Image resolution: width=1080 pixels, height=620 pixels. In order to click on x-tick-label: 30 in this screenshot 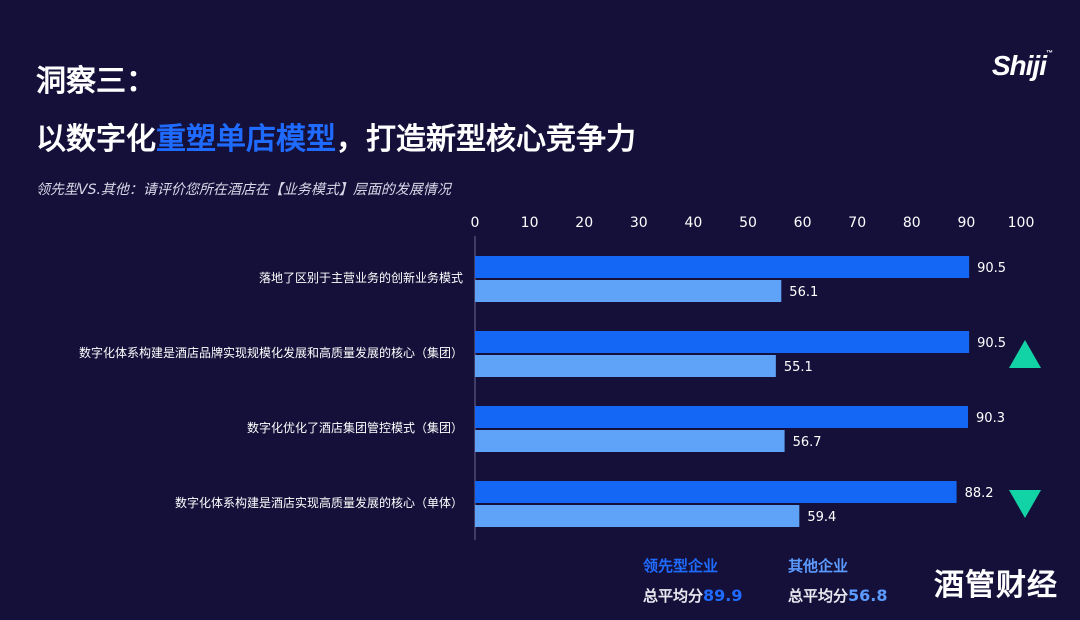, I will do `click(639, 223)`.